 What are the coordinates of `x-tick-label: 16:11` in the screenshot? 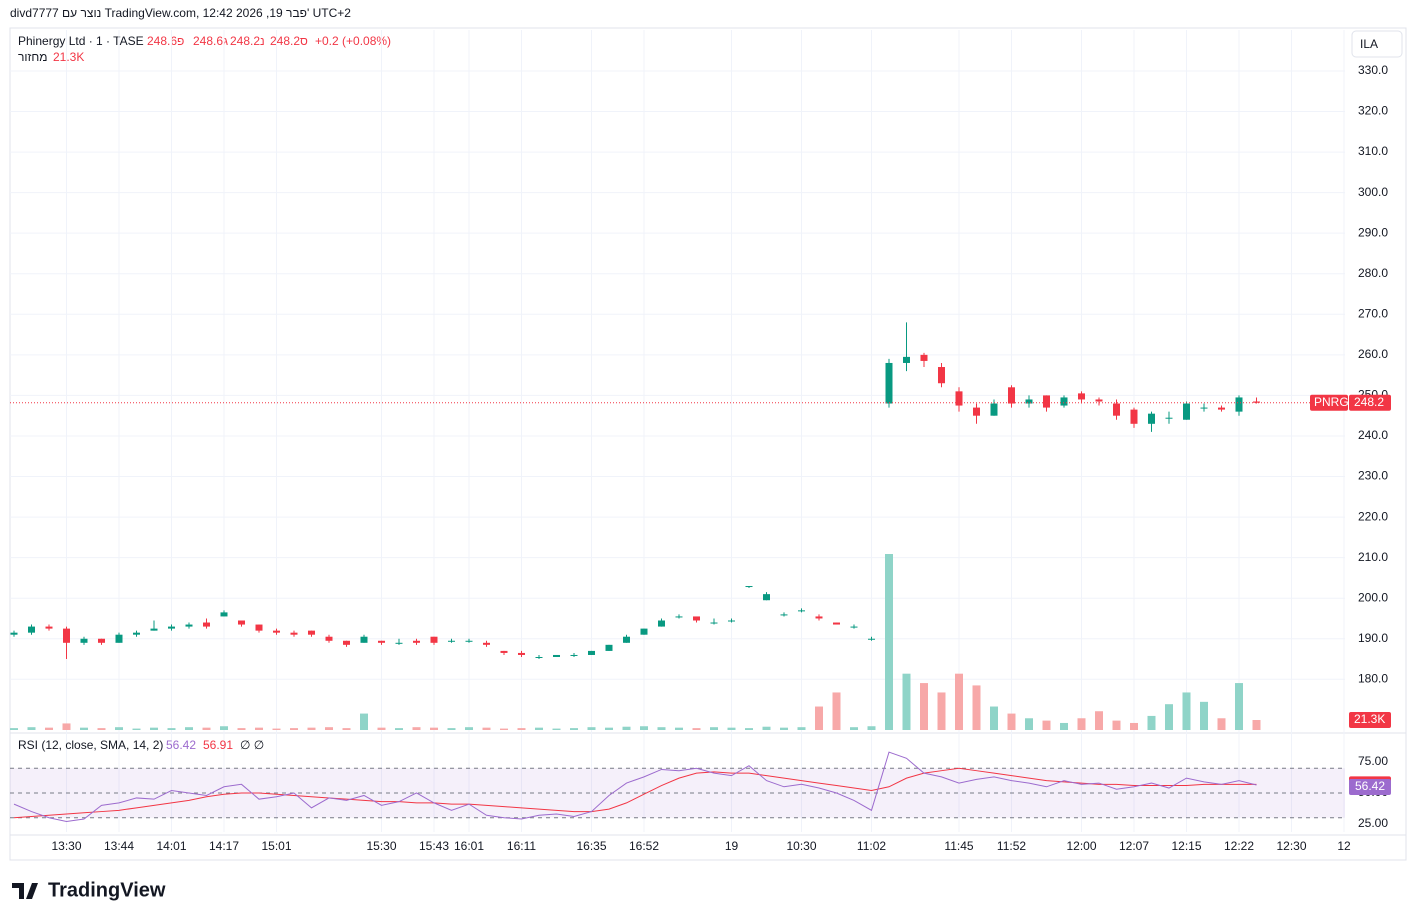 It's located at (521, 846).